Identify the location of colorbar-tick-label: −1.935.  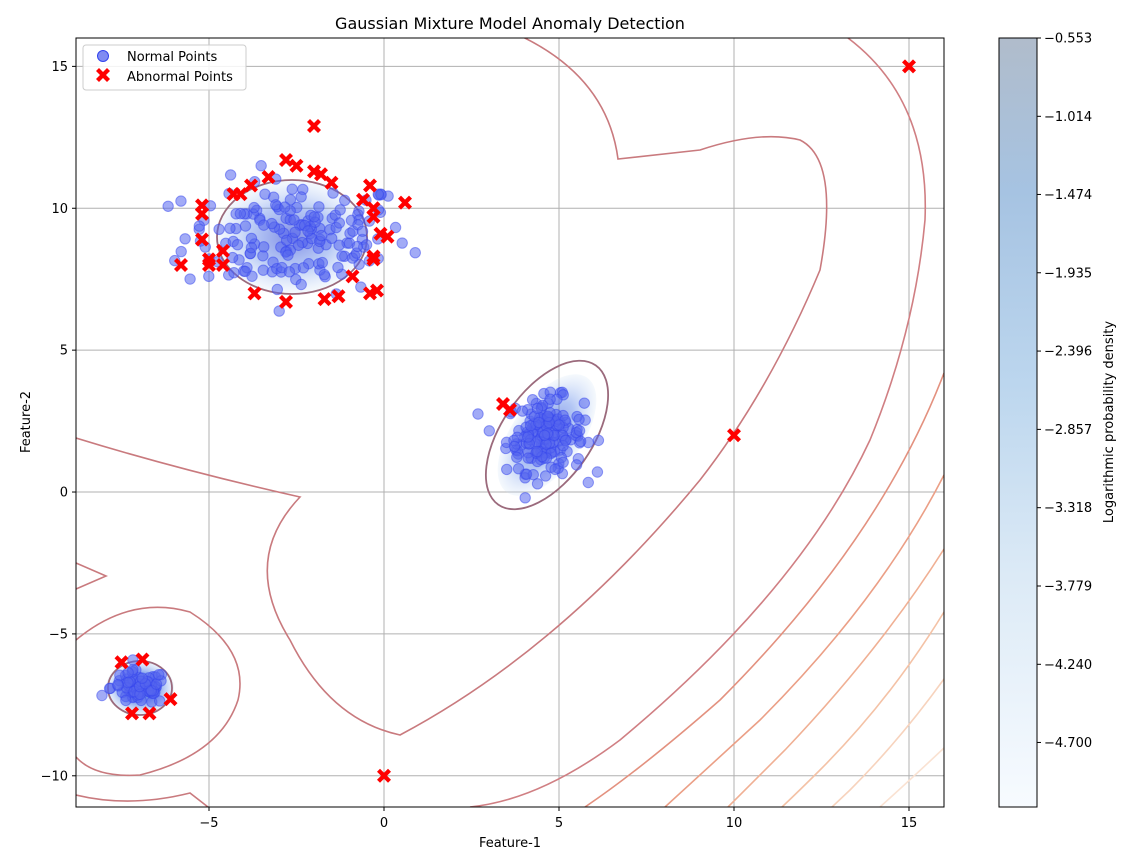
(1068, 273).